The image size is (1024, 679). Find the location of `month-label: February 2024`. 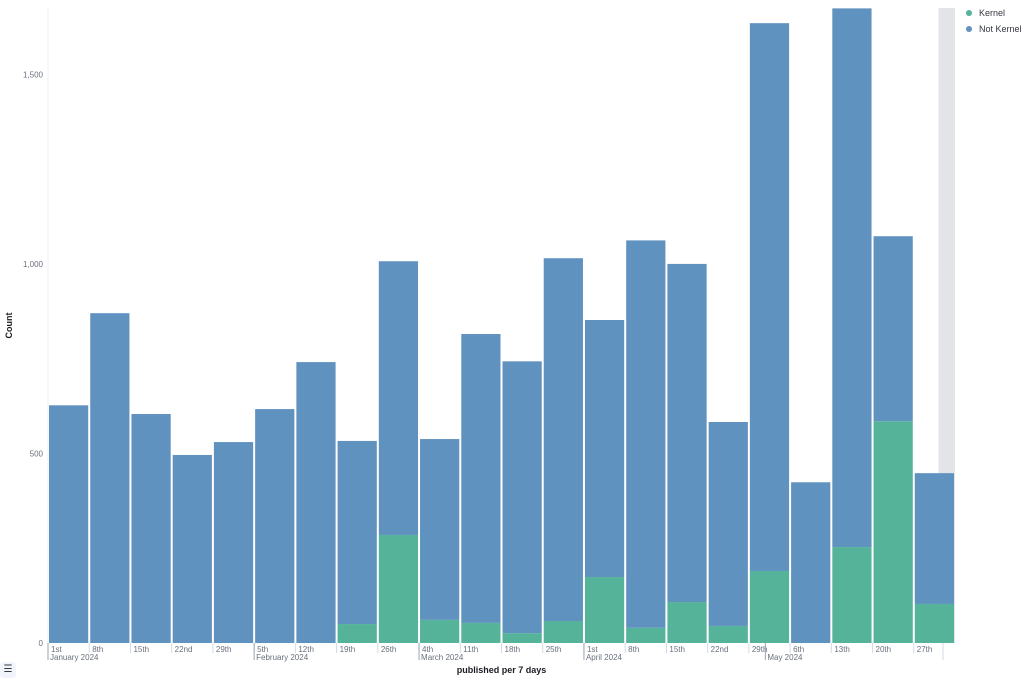

month-label: February 2024 is located at coordinates (282, 657).